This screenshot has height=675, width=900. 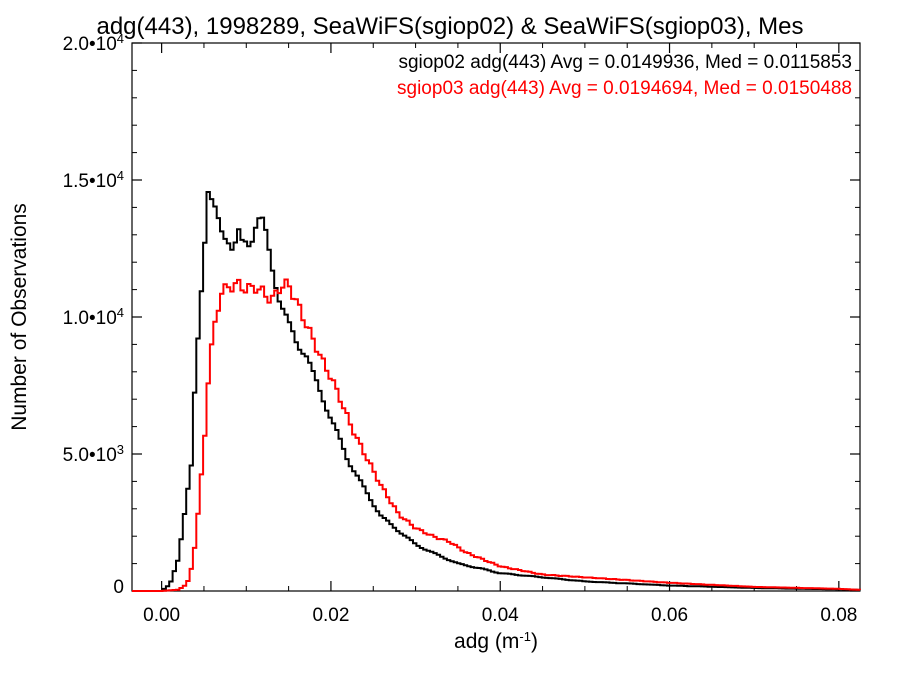 I want to click on x-tick-label-2: 0.04, so click(x=500, y=615).